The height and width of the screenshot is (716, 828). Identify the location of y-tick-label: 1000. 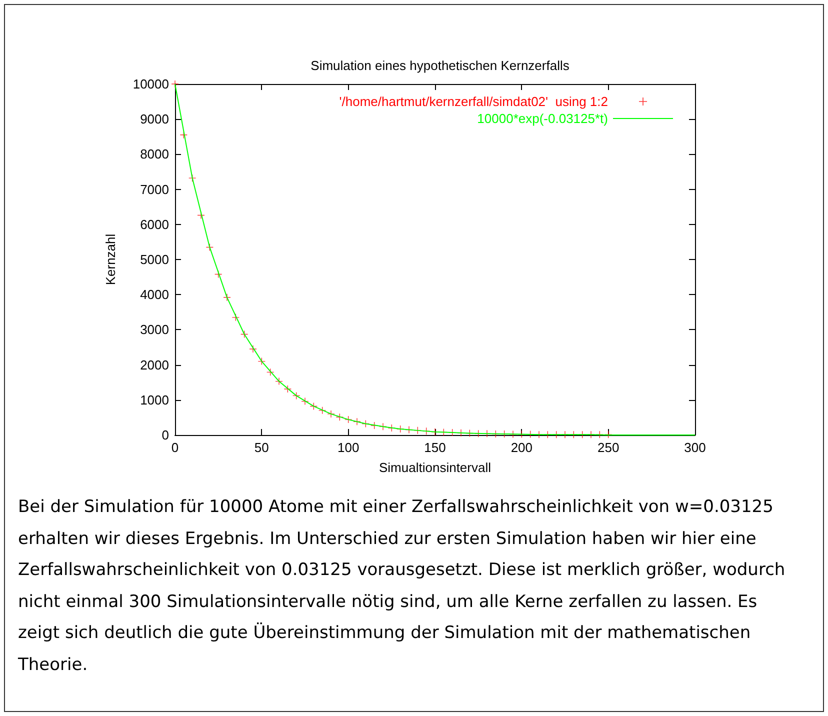
(154, 400).